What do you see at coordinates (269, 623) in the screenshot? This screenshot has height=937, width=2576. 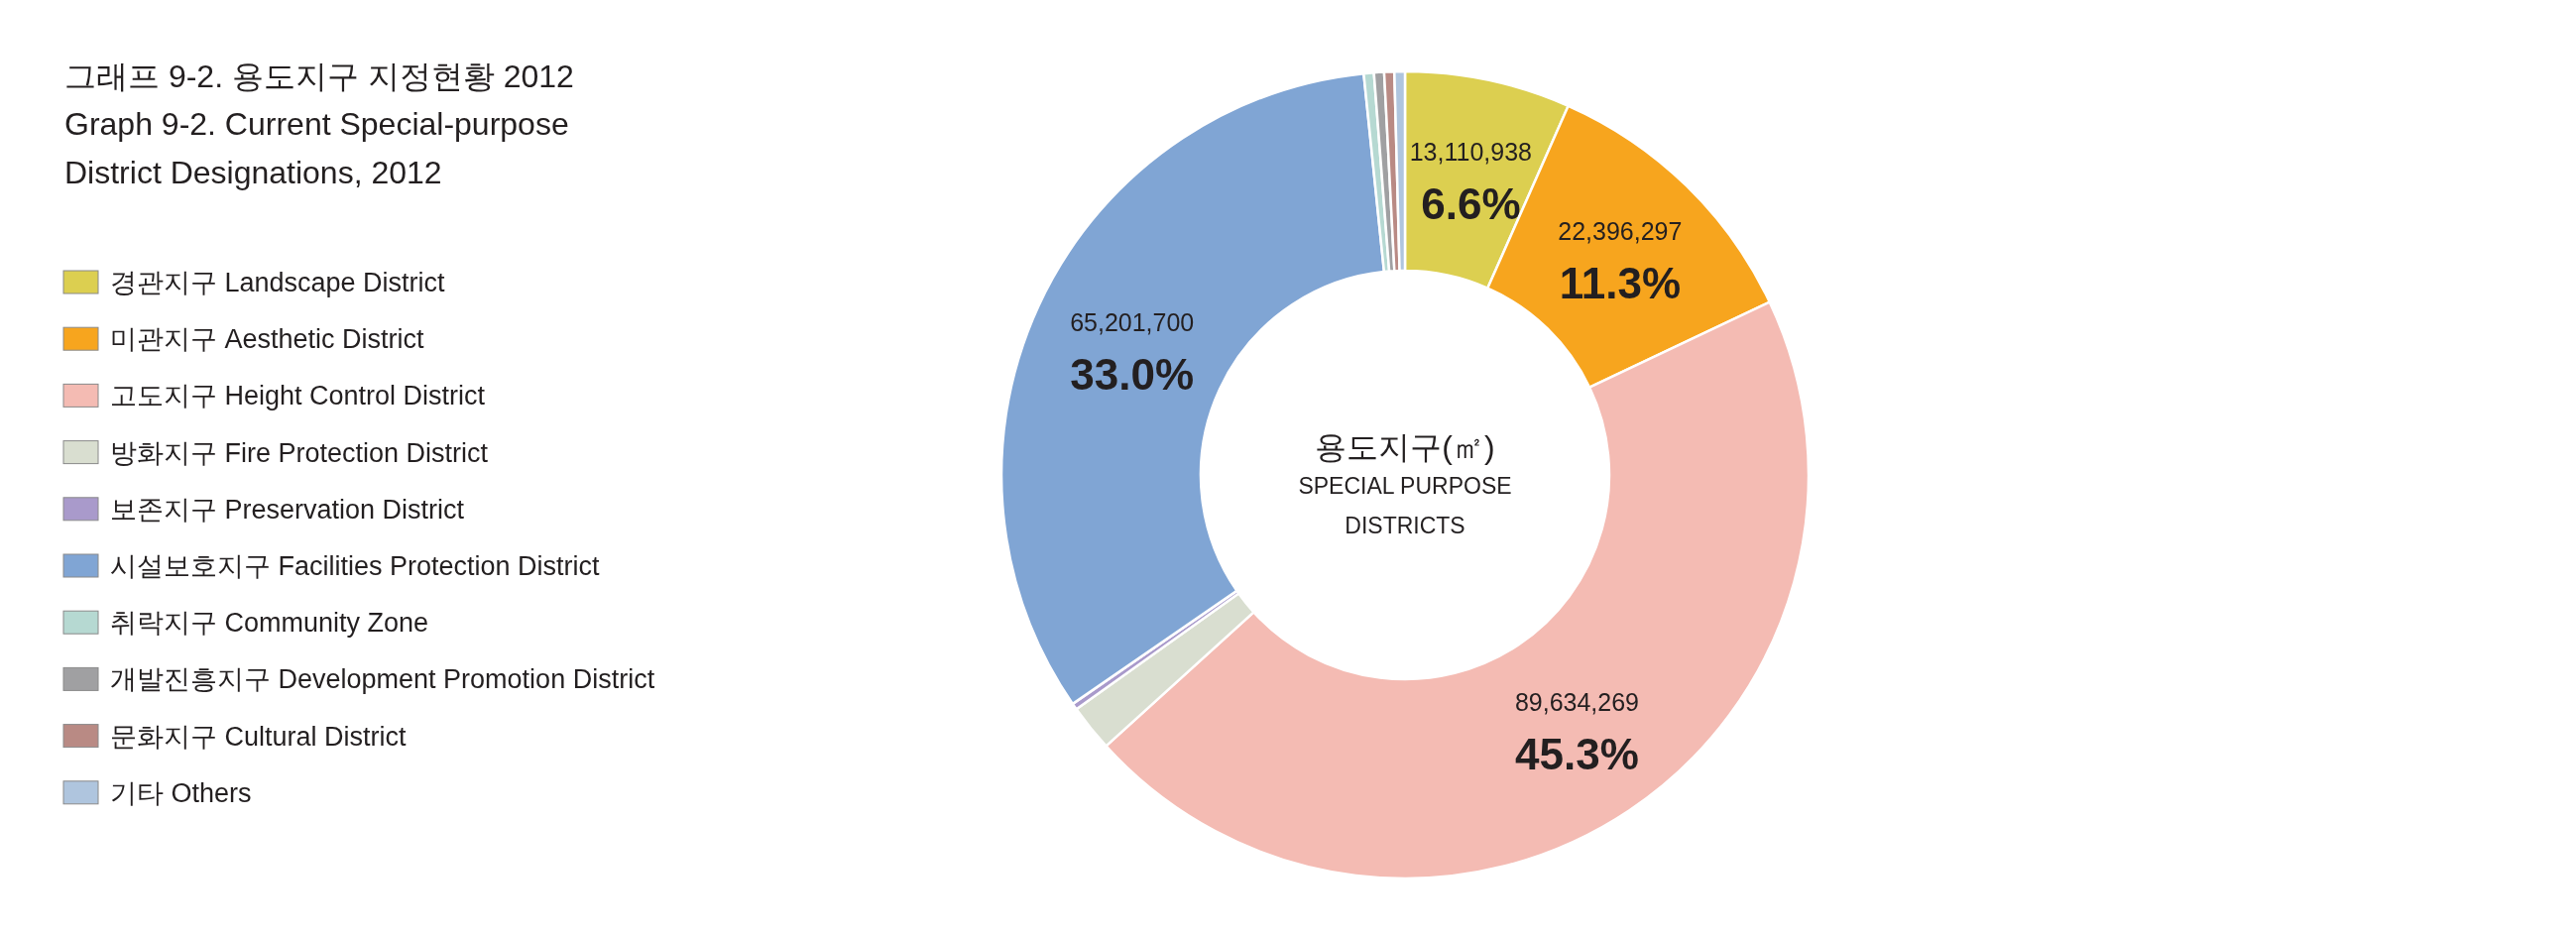 I see `legend-label: 취락지구 Community Zone` at bounding box center [269, 623].